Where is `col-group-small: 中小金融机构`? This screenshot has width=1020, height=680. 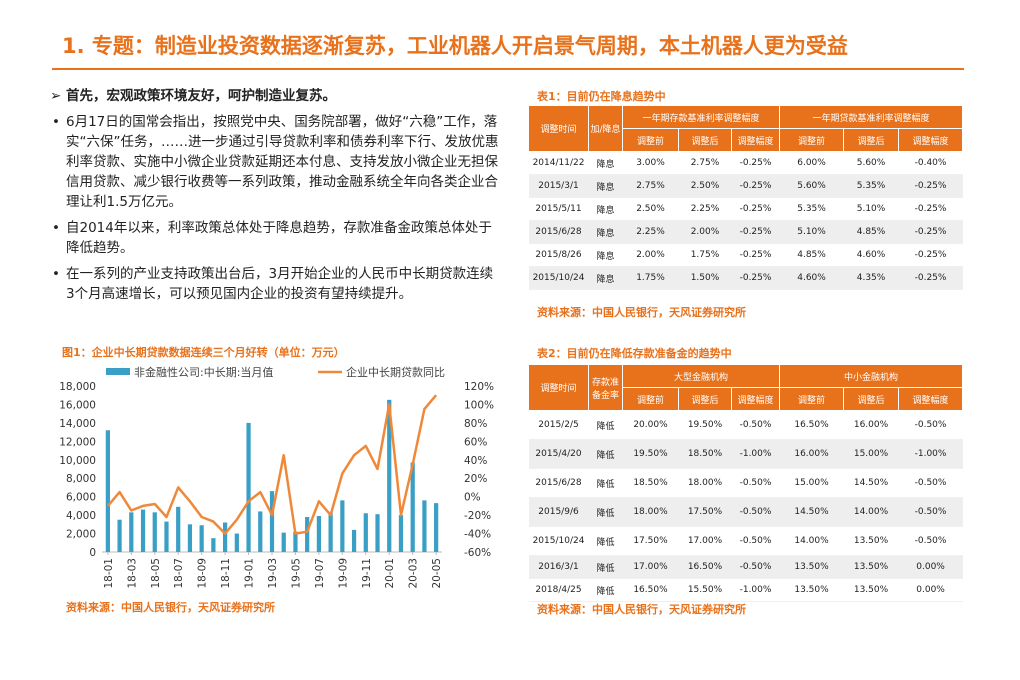
col-group-small: 中小金融机构 is located at coordinates (871, 376).